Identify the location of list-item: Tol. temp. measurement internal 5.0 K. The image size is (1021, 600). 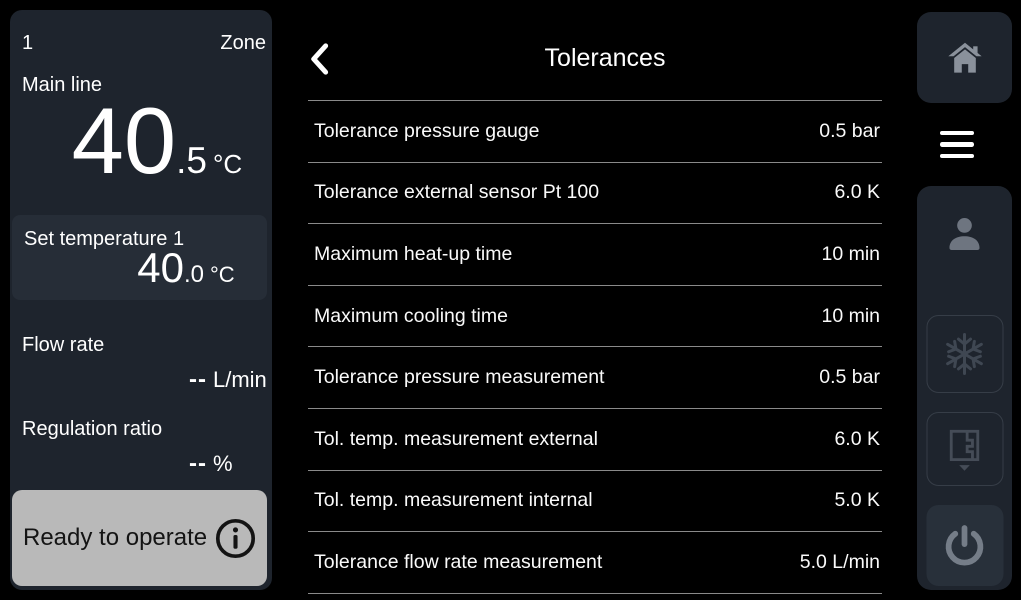
(595, 502).